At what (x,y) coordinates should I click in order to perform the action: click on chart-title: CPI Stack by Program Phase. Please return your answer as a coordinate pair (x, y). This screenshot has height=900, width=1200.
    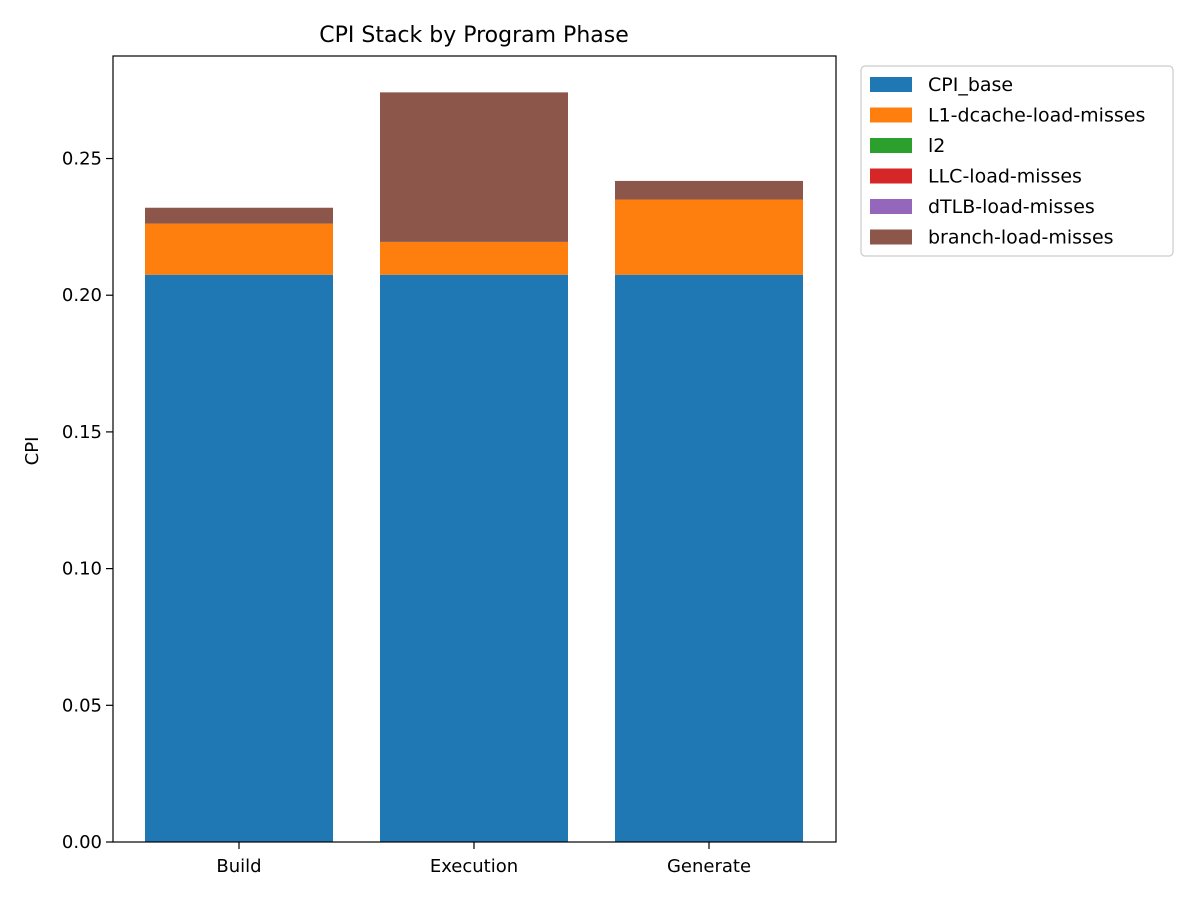
    Looking at the image, I should click on (474, 35).